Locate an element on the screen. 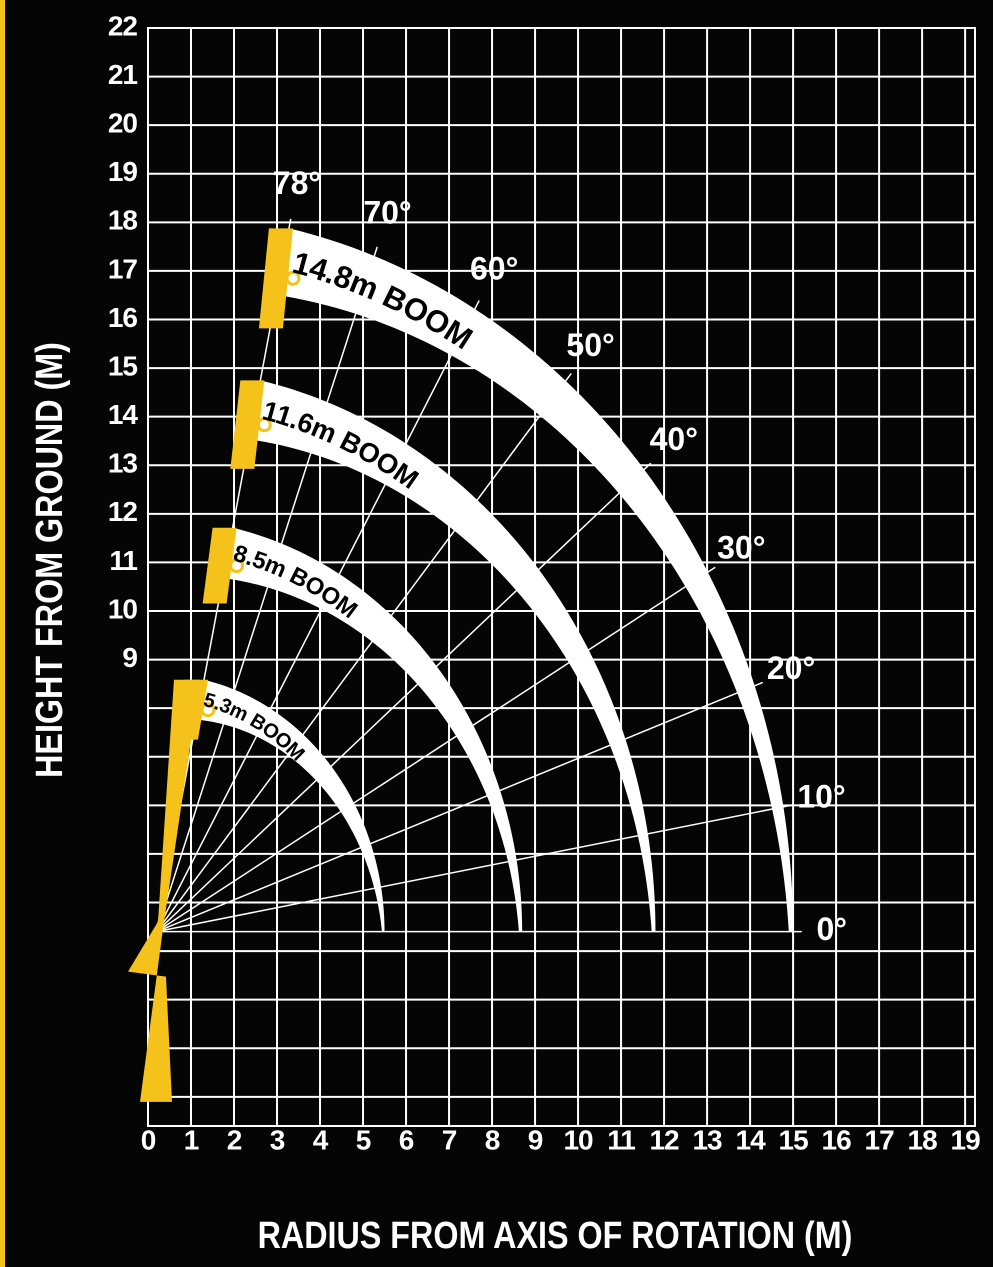  x-tick-label: 5 is located at coordinates (363, 1139).